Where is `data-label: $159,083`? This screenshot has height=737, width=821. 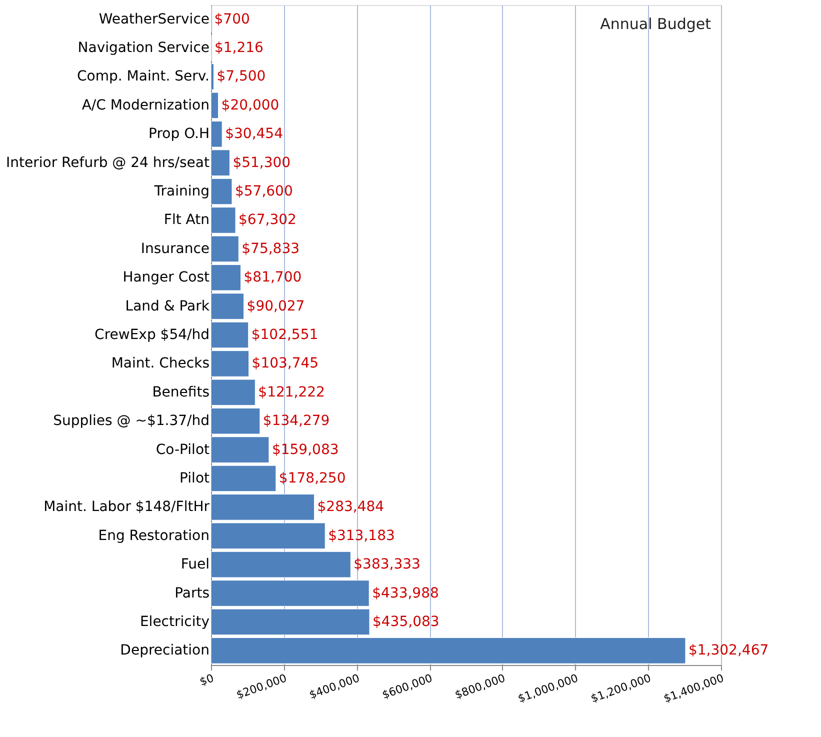 data-label: $159,083 is located at coordinates (305, 450).